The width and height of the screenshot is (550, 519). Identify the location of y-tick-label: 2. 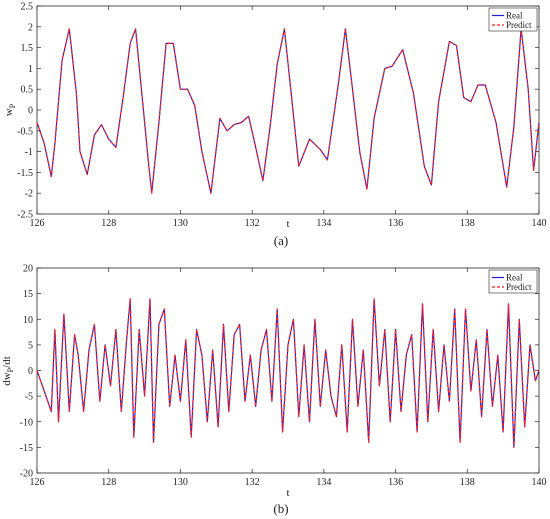
(30, 27).